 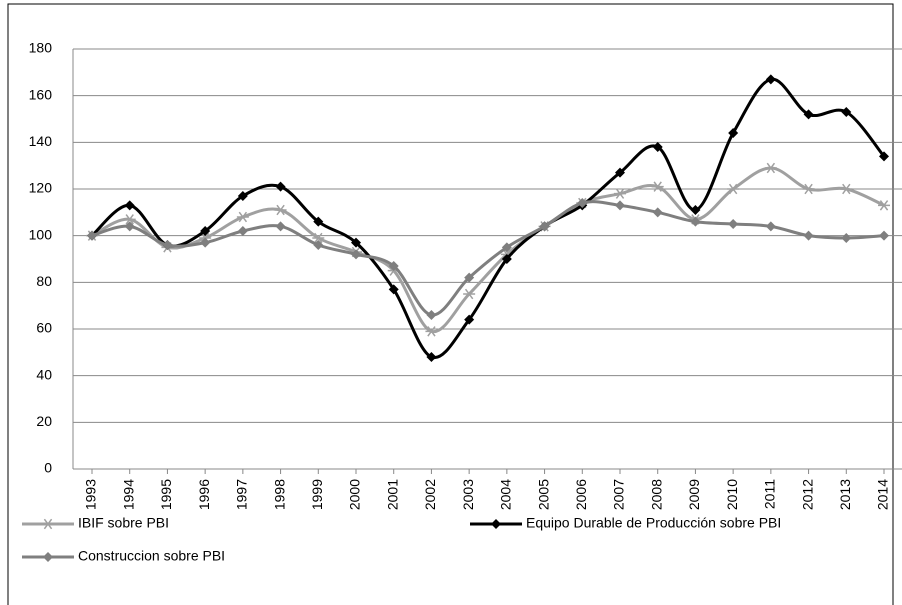 What do you see at coordinates (732, 494) in the screenshot?
I see `x-tick-label: 2010` at bounding box center [732, 494].